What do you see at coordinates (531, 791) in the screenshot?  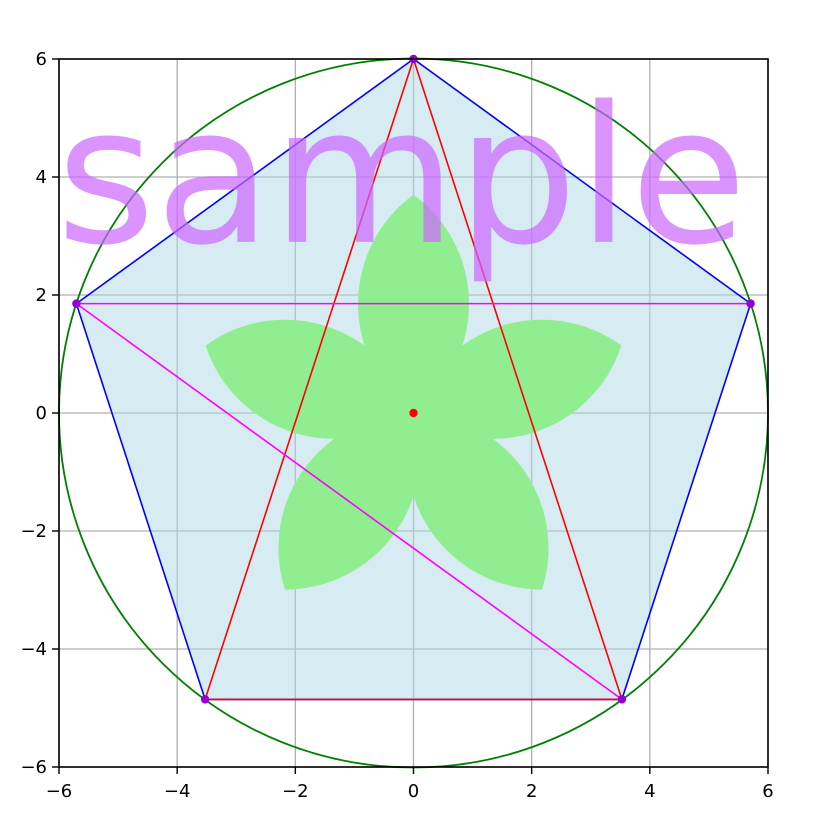 I see `x-tick-label: 2` at bounding box center [531, 791].